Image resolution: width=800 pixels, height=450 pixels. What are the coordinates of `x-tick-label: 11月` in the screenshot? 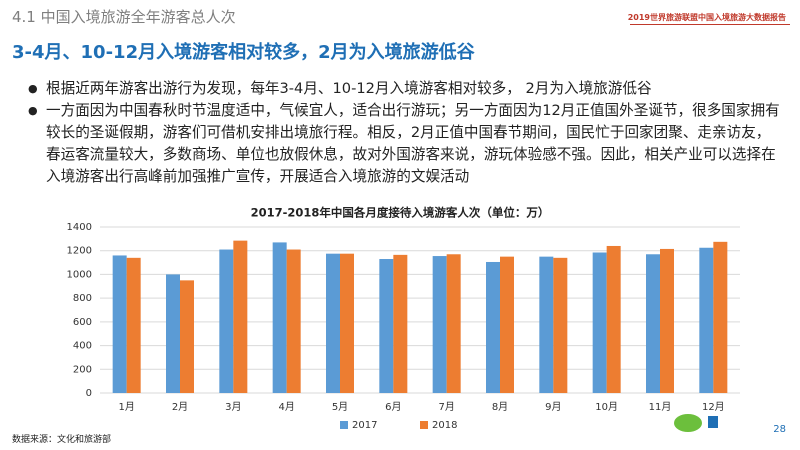 It's located at (660, 407).